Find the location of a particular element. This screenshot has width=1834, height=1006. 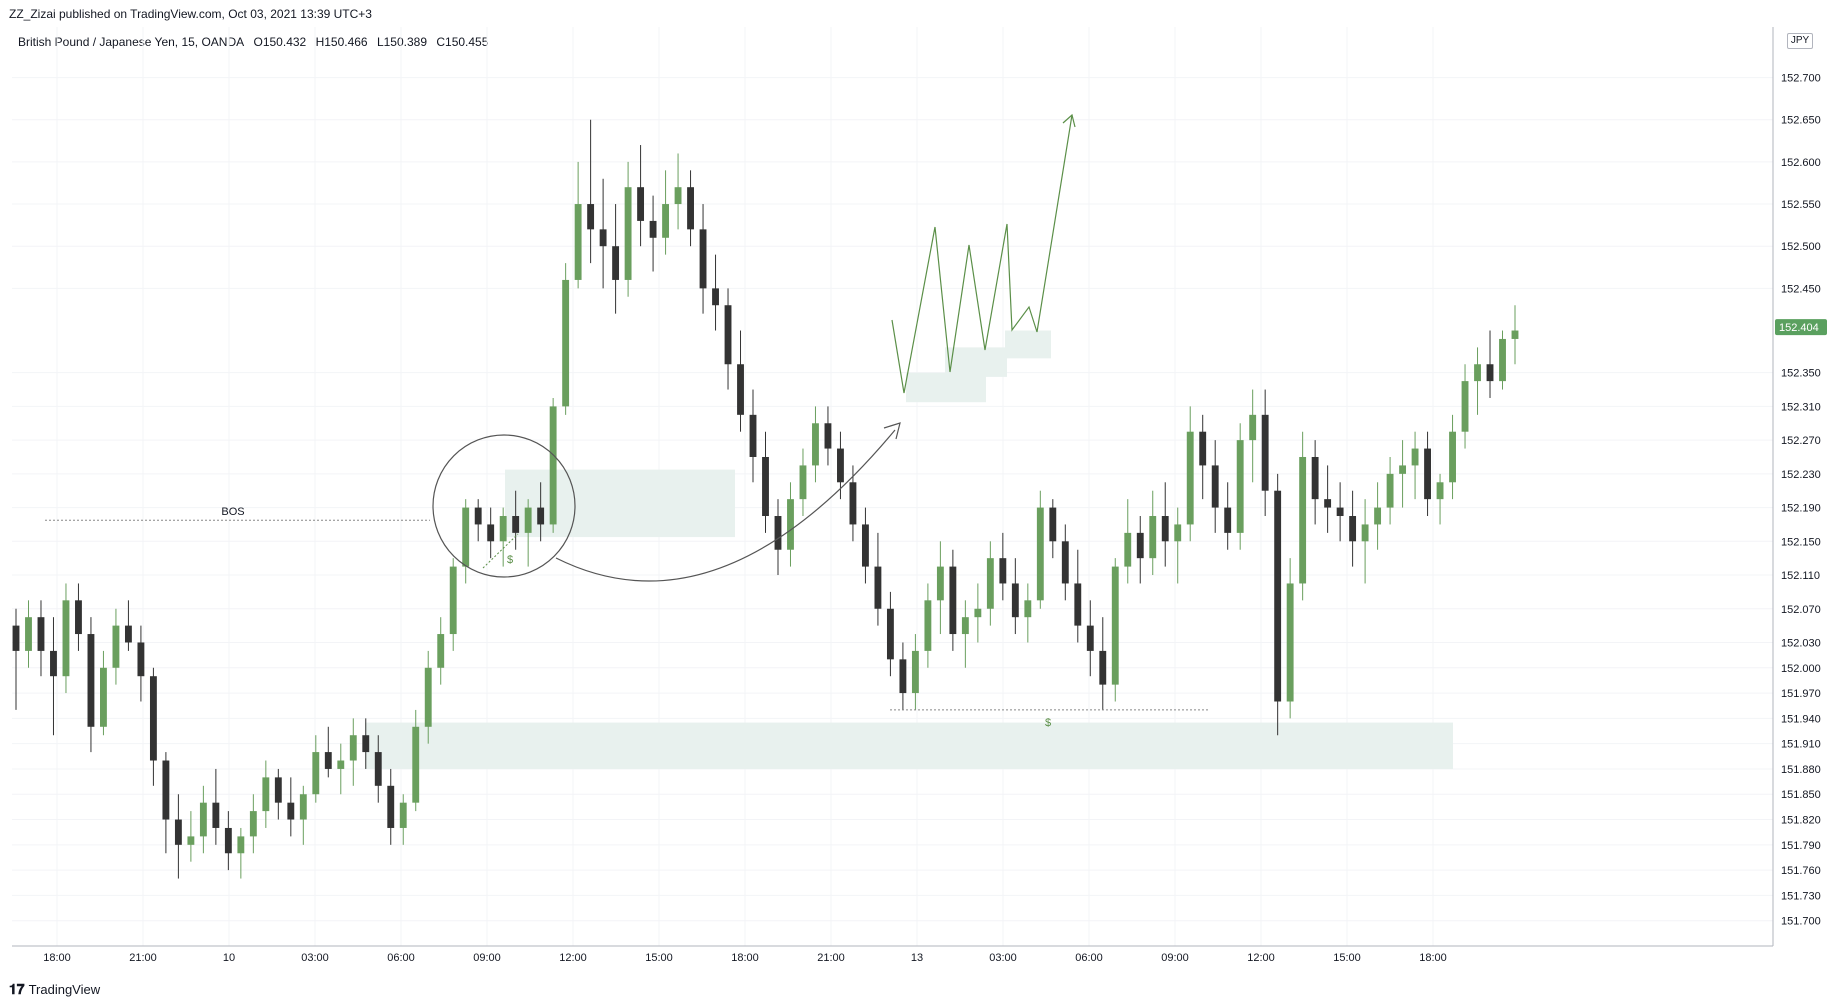

last-price-label: 152.404 is located at coordinates (1799, 328).